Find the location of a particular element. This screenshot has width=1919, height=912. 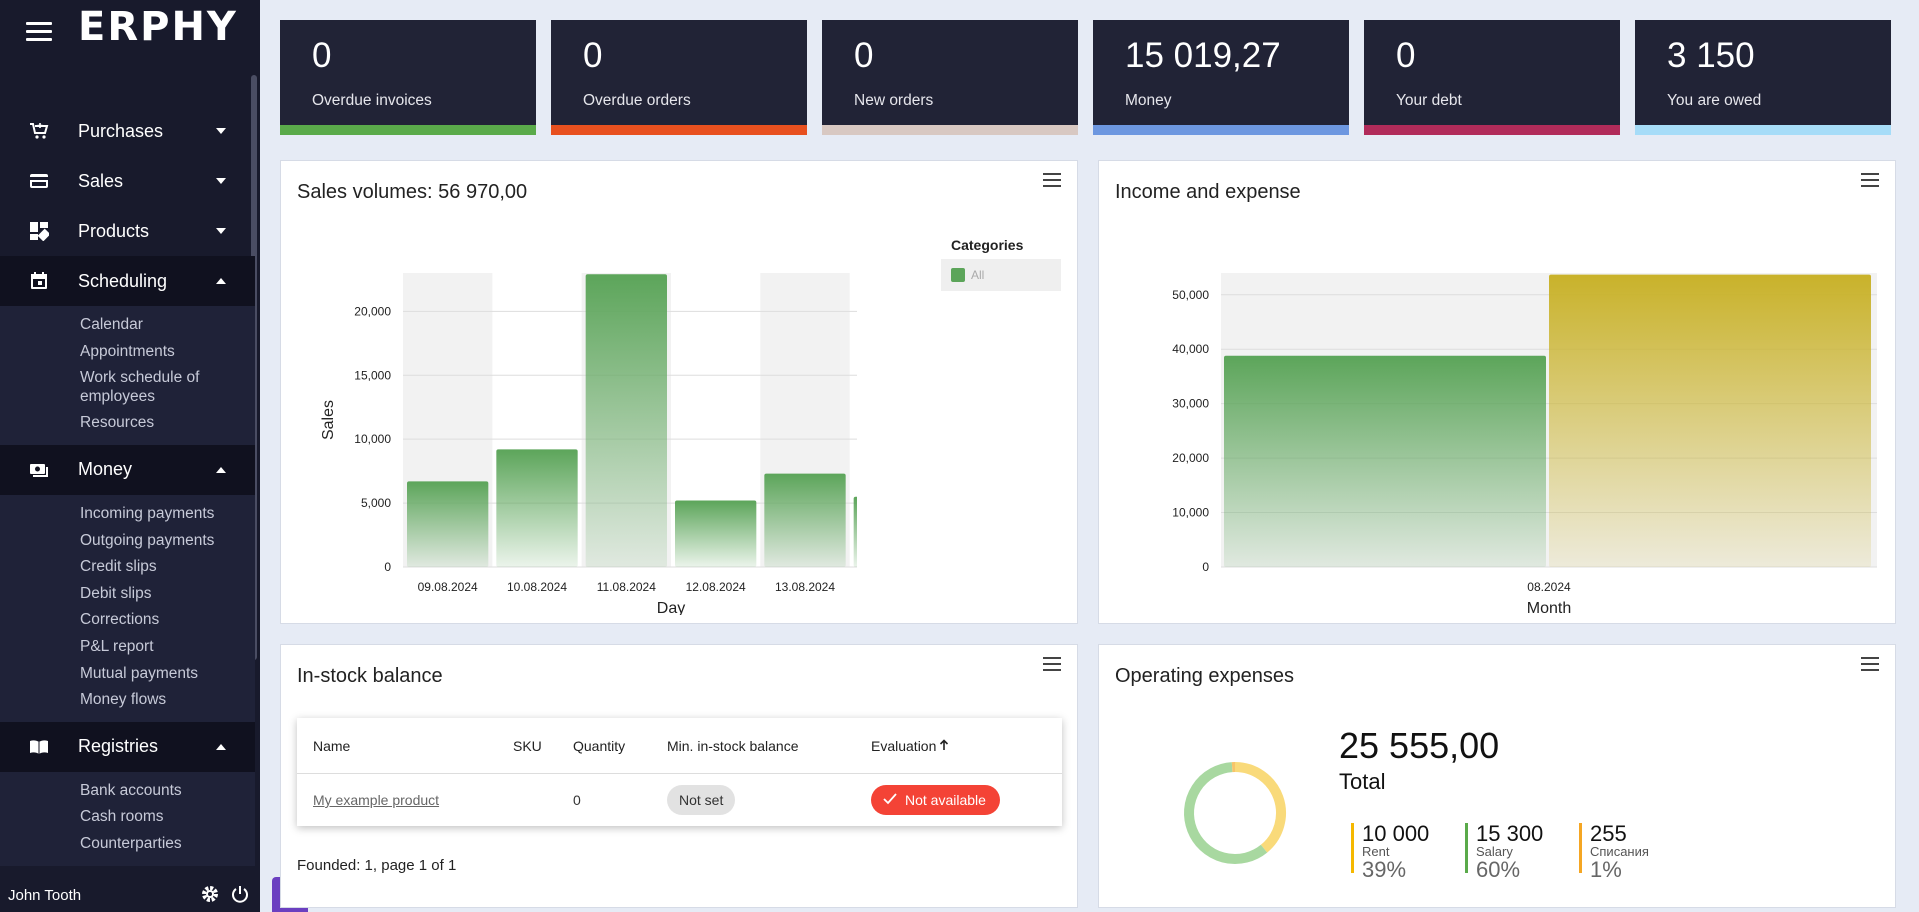

stat-card-money: 15 019,27 Money is located at coordinates (1221, 77).